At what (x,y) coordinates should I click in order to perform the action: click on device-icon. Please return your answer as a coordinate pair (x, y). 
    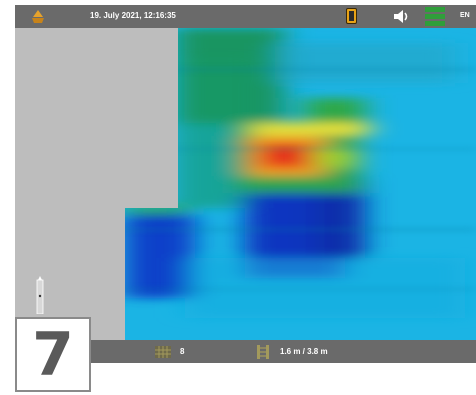
    Looking at the image, I should click on (351, 16).